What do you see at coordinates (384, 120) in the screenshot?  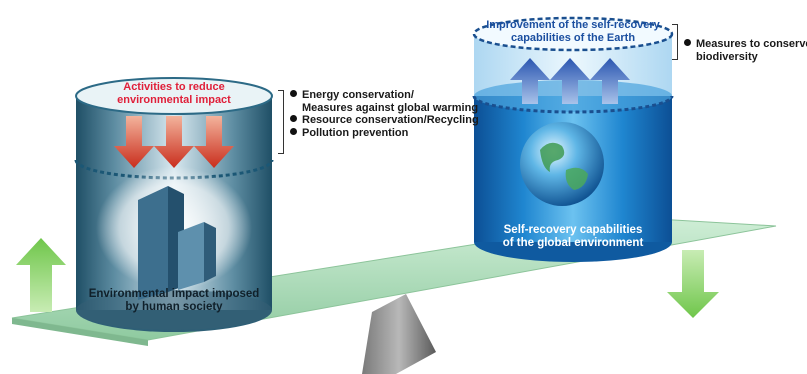 I see `list-item: Resource conservation/Recycling` at bounding box center [384, 120].